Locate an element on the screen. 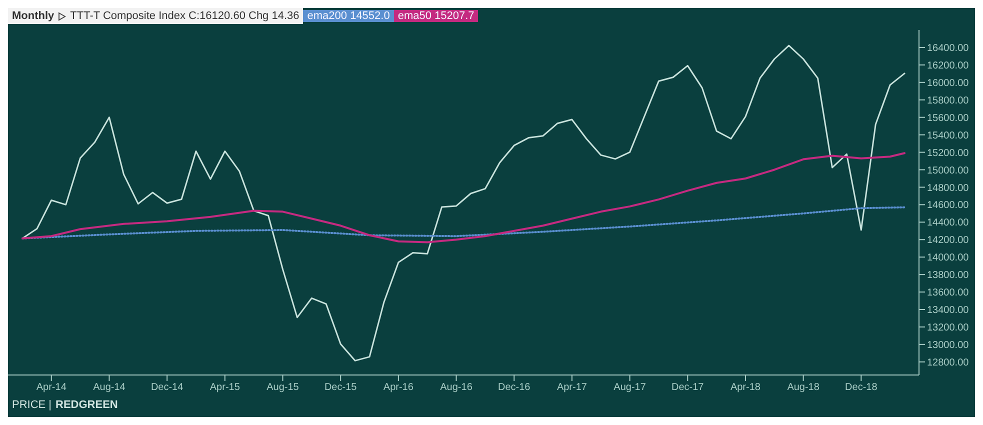 This screenshot has width=983, height=425. x-tick-label: Aug-16 is located at coordinates (456, 388).